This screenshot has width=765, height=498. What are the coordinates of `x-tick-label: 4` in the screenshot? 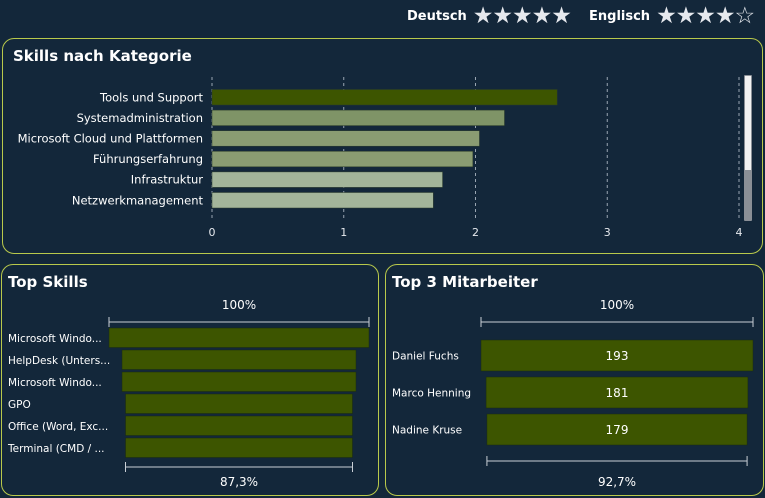 It's located at (739, 232).